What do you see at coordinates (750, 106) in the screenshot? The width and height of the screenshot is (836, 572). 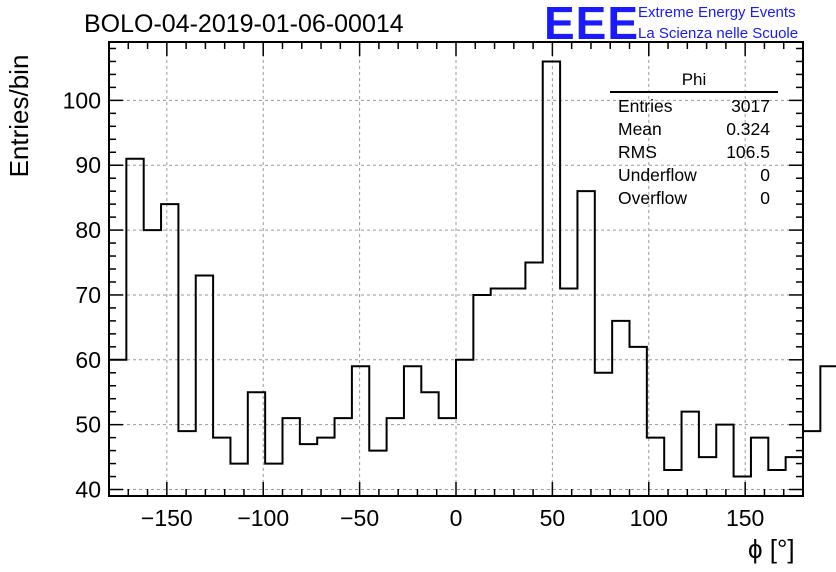 I see `stats-value: 3017` at bounding box center [750, 106].